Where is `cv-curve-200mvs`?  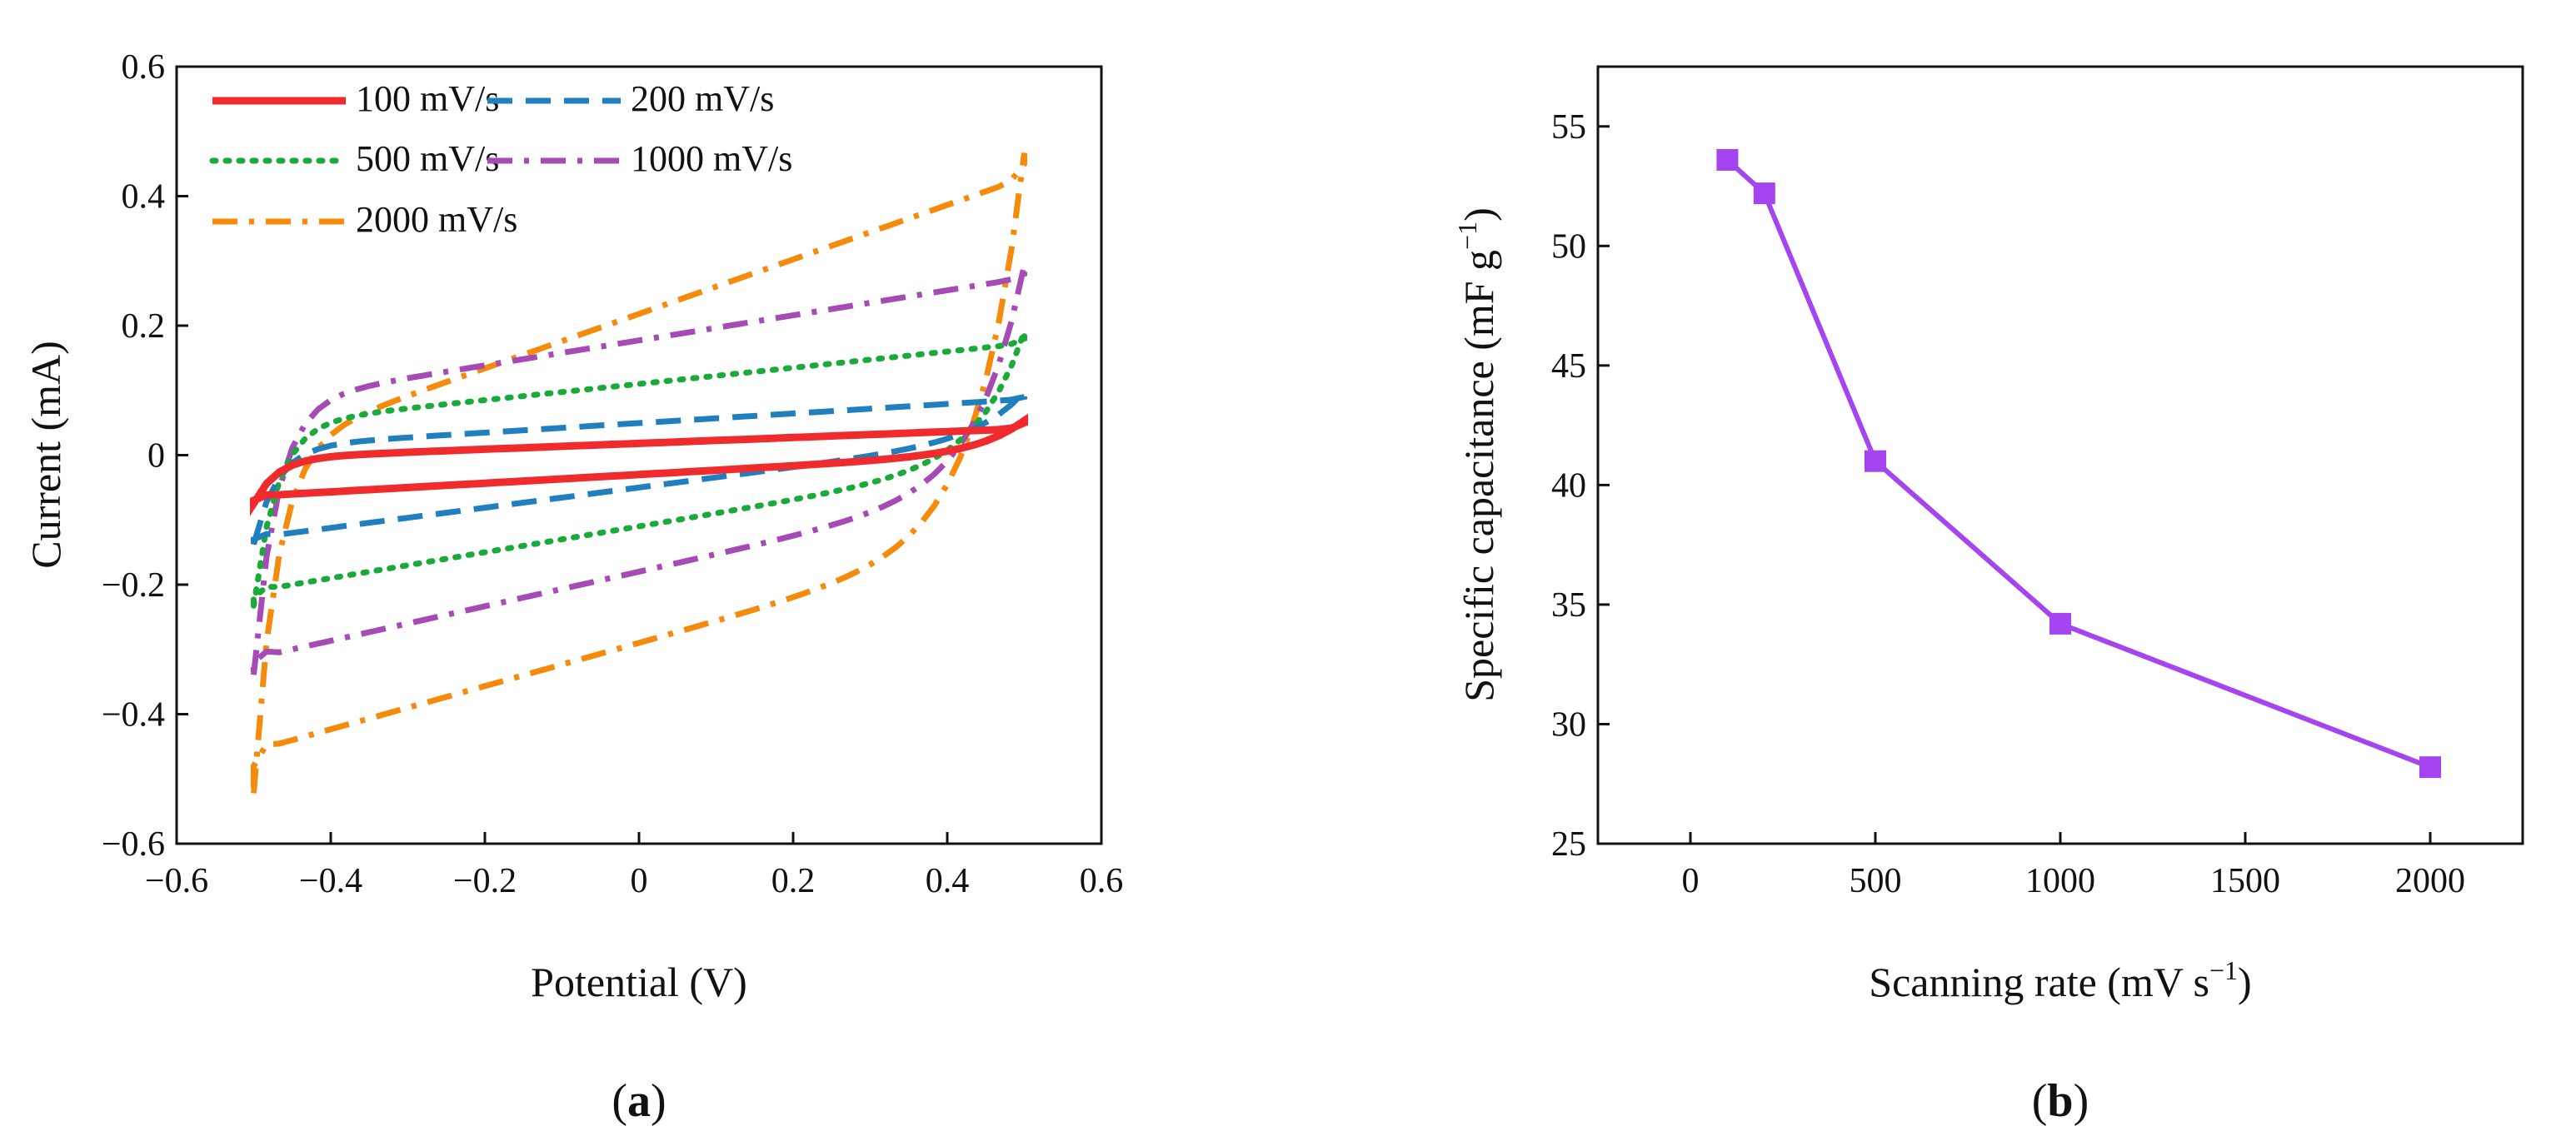
cv-curve-200mvs is located at coordinates (639, 466).